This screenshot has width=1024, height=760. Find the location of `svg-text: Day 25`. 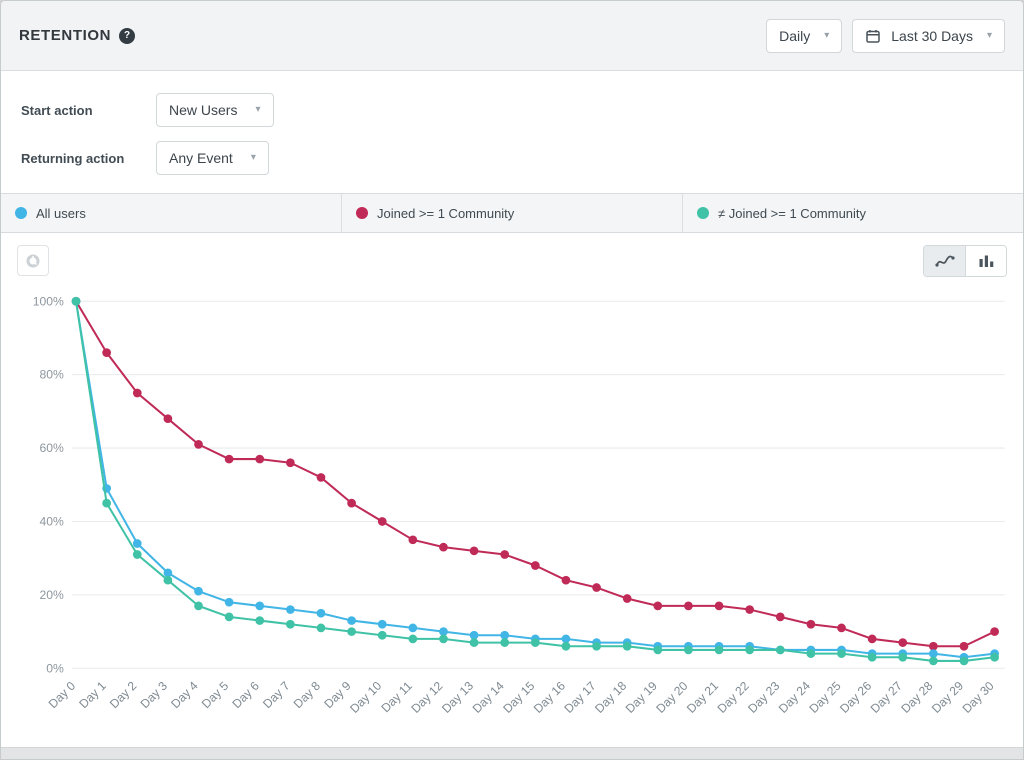

svg-text: Day 25 is located at coordinates (824, 697).